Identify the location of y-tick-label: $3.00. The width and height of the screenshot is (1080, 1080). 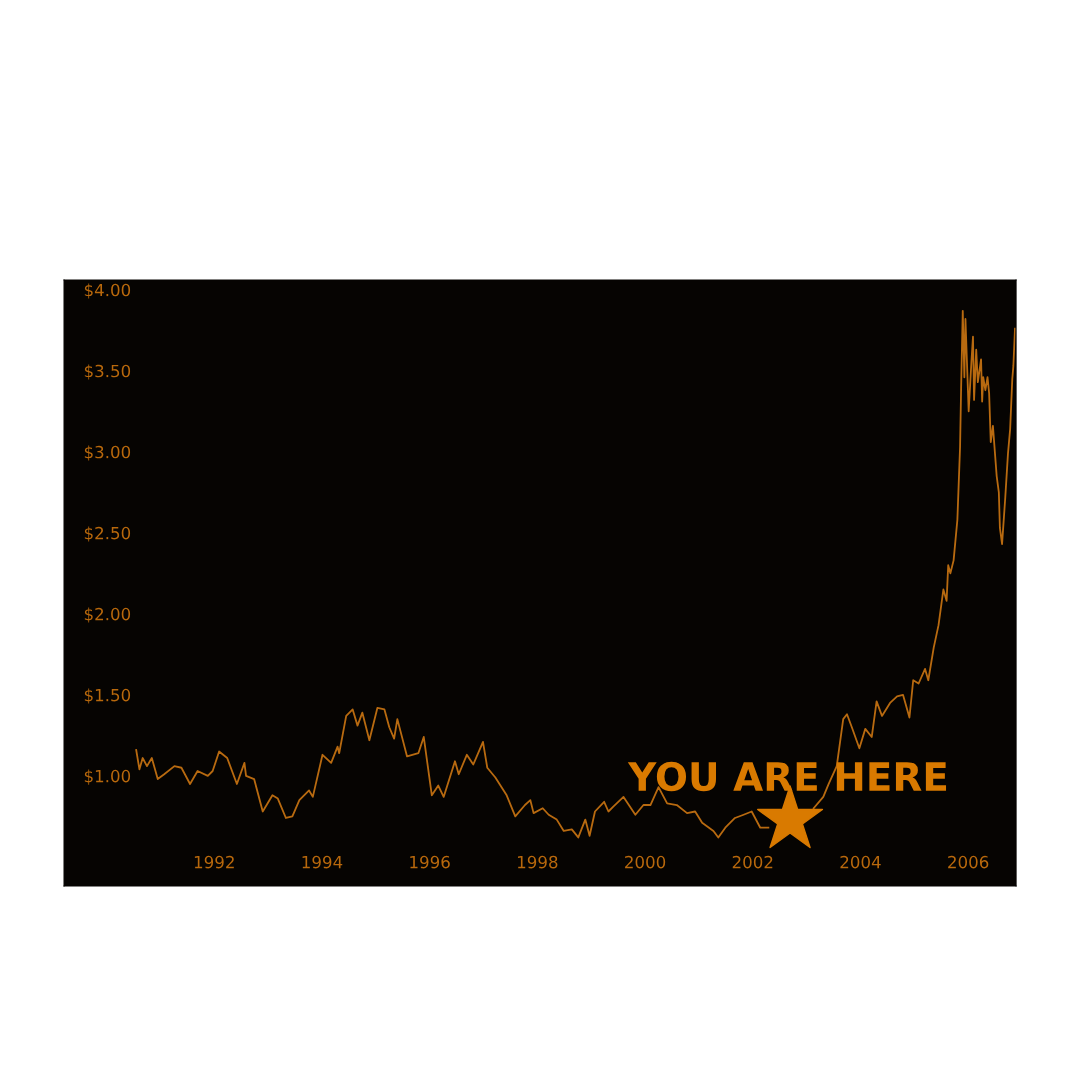
(107, 453).